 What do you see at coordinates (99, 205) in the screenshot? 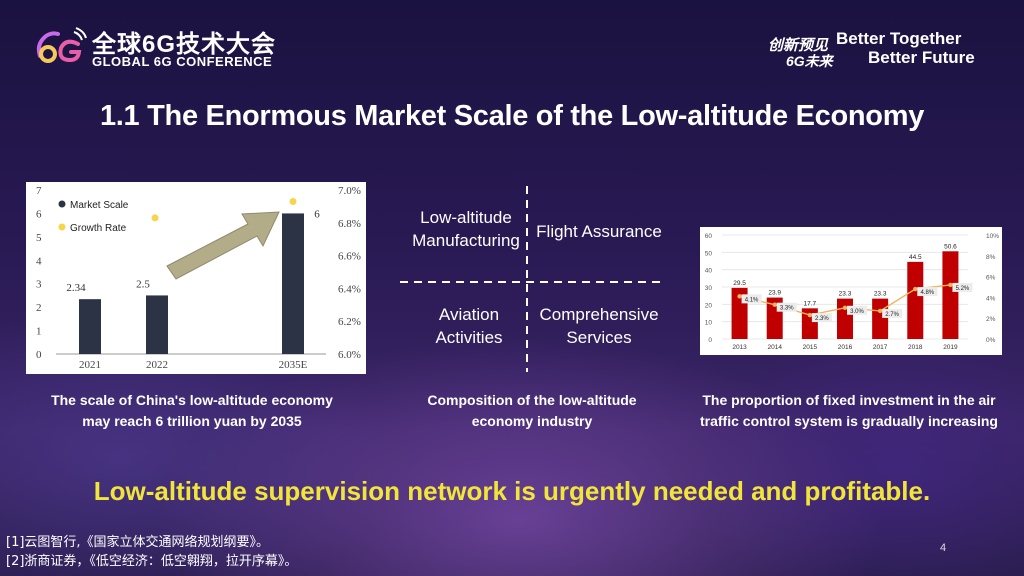
I see `legend-market-scale-label: Market Scale` at bounding box center [99, 205].